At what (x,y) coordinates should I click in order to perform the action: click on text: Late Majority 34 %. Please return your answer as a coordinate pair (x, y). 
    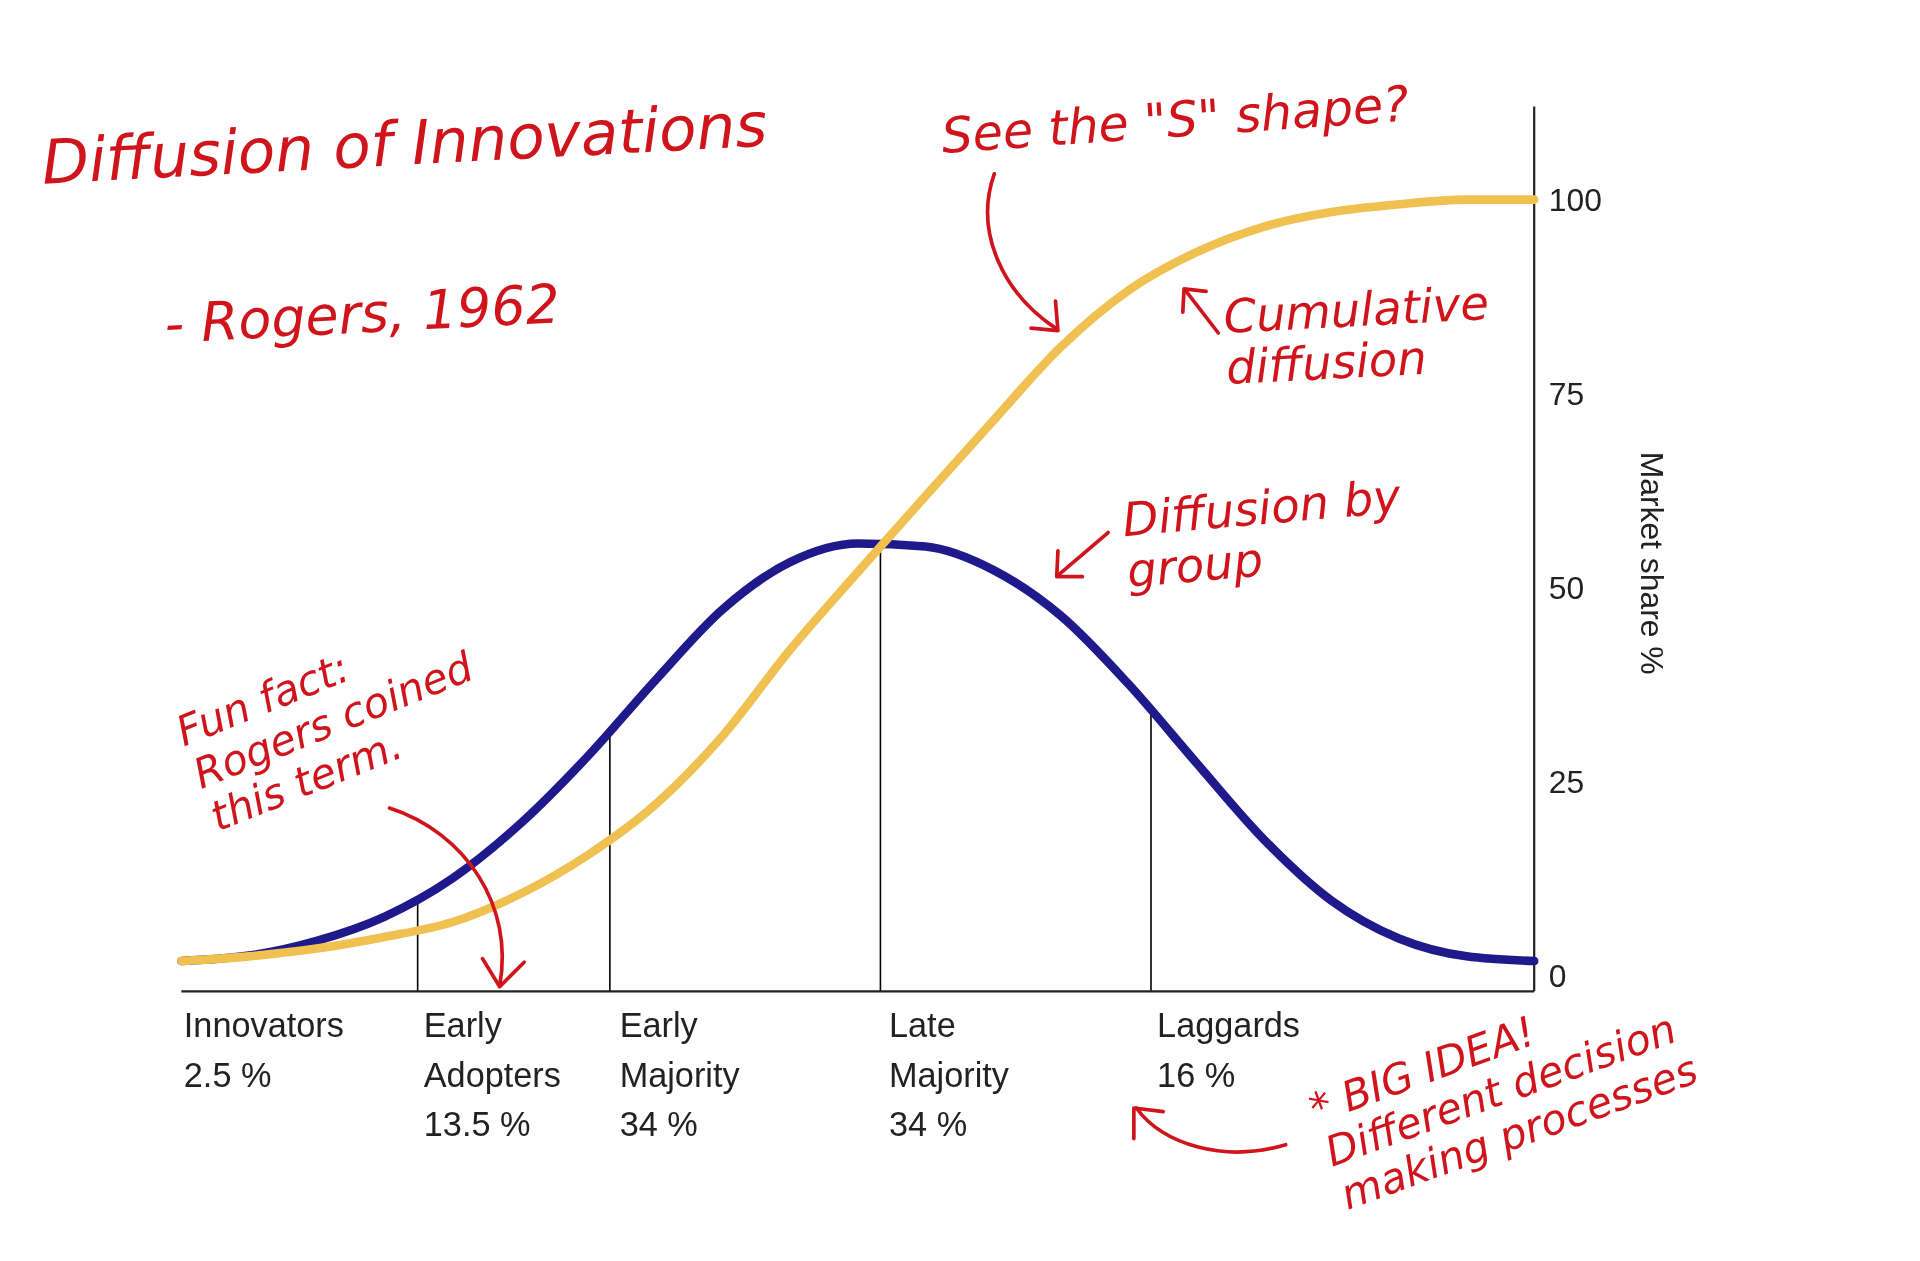
    Looking at the image, I should click on (949, 1074).